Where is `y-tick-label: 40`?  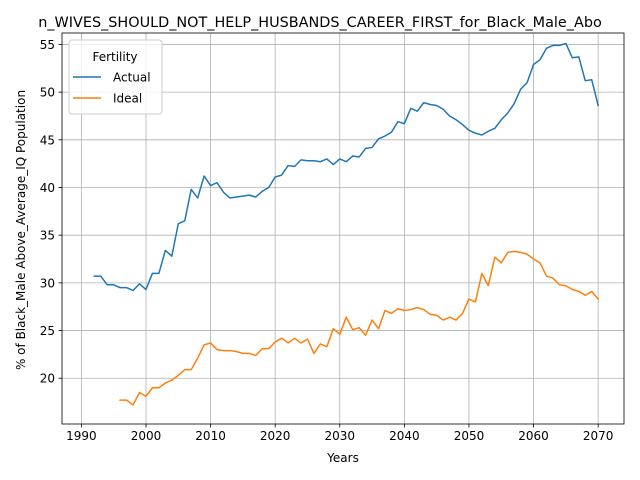
y-tick-label: 40 is located at coordinates (47, 188).